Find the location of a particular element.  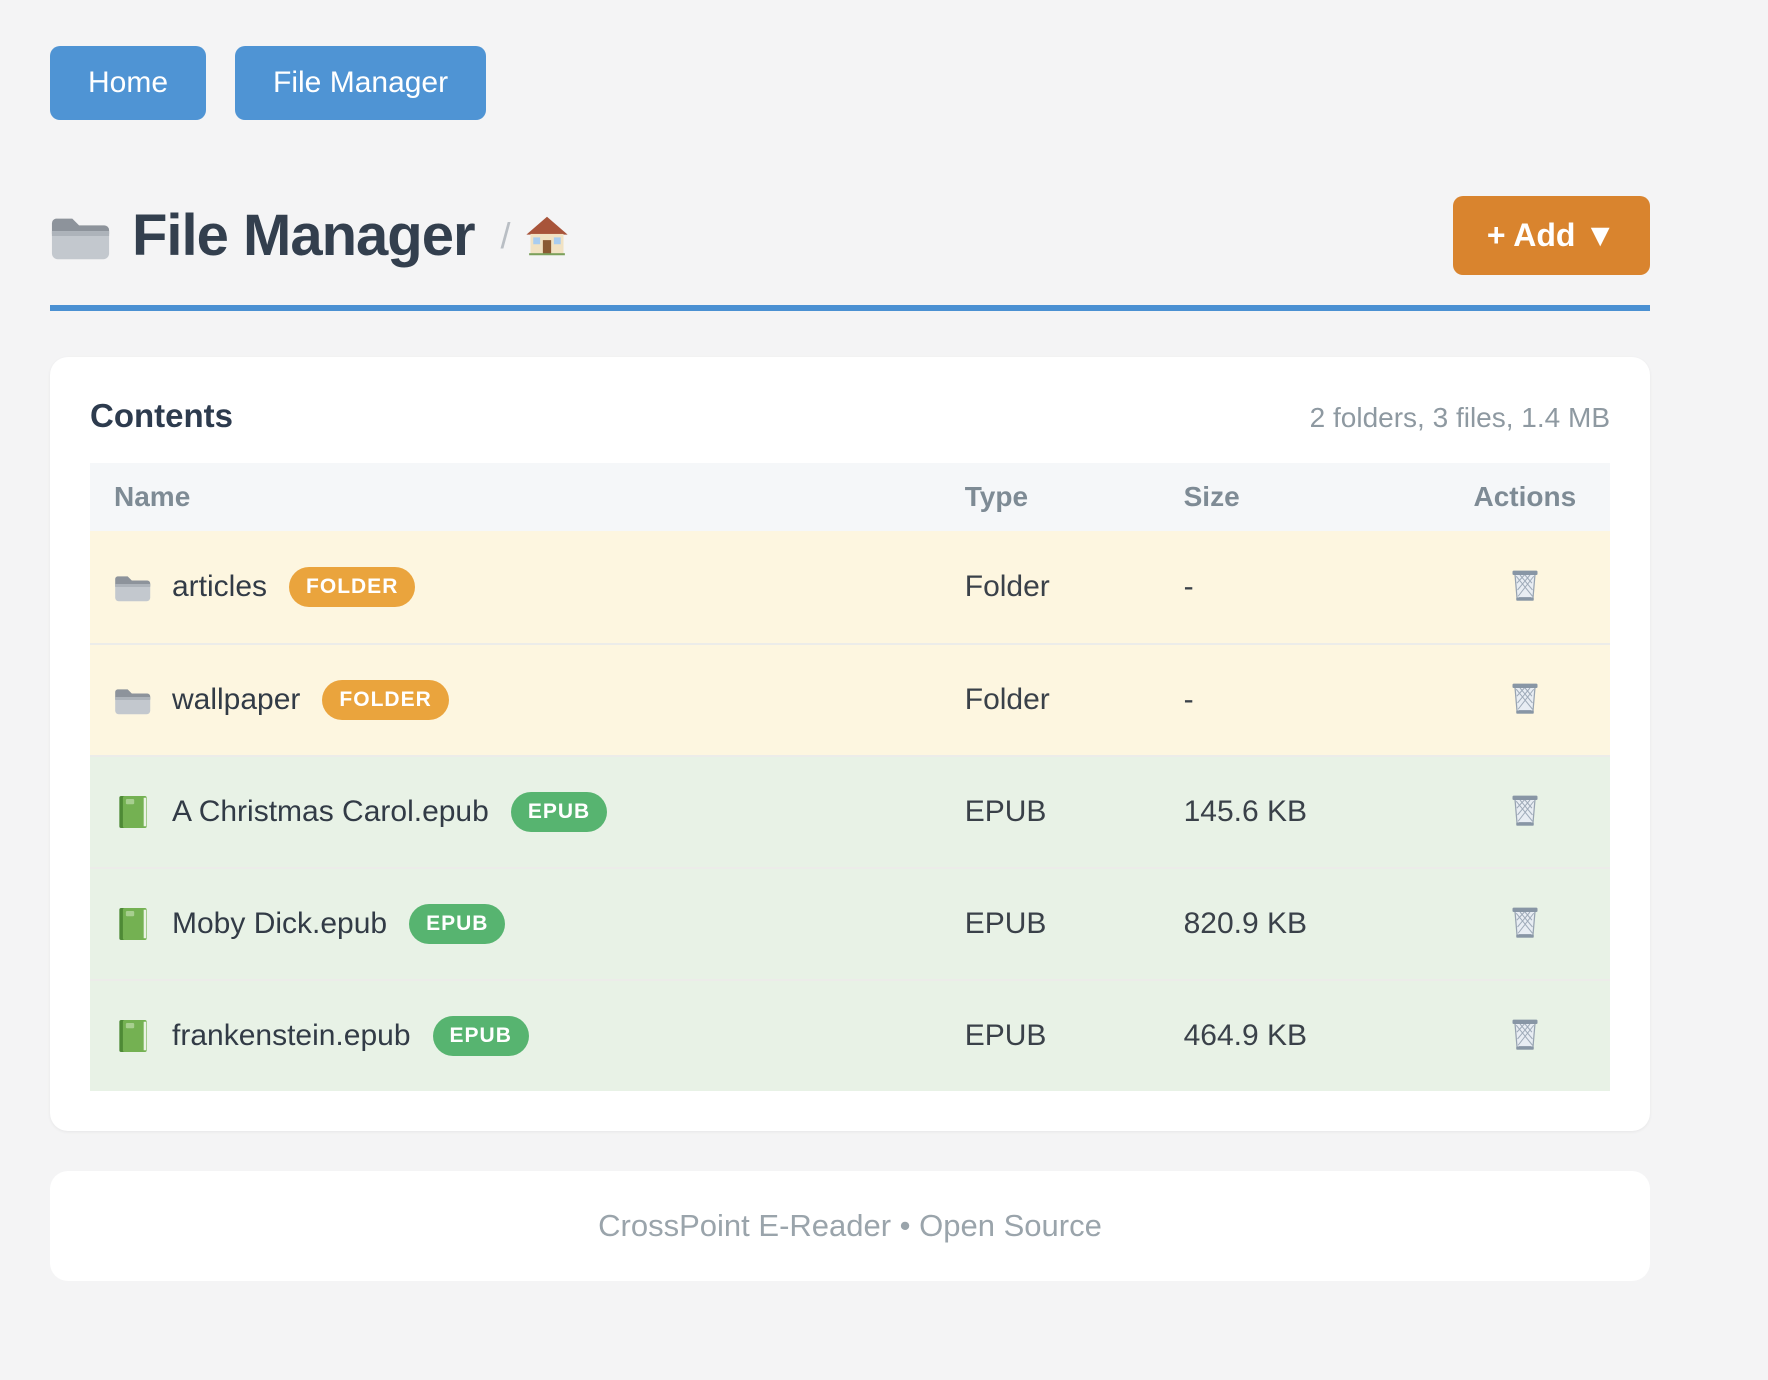

title-underline is located at coordinates (850, 308).